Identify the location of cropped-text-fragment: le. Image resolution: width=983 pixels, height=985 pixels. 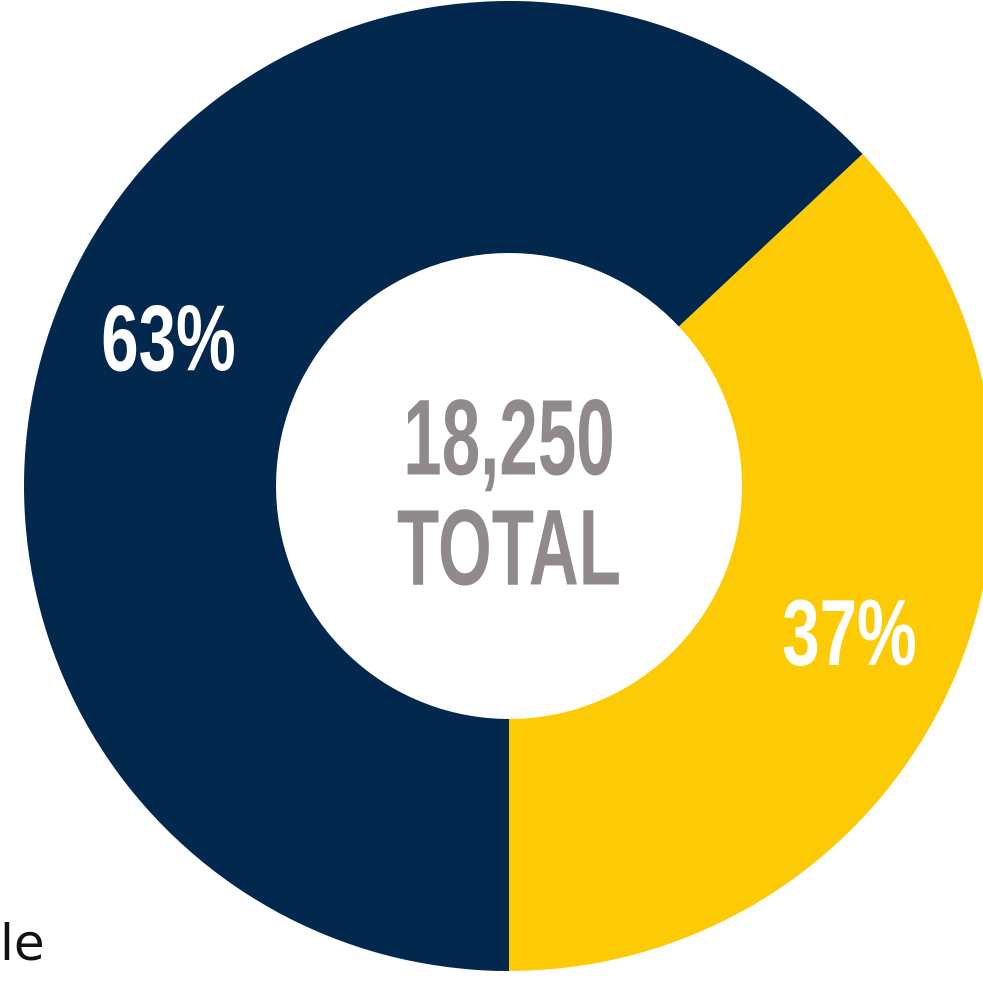
(22, 943).